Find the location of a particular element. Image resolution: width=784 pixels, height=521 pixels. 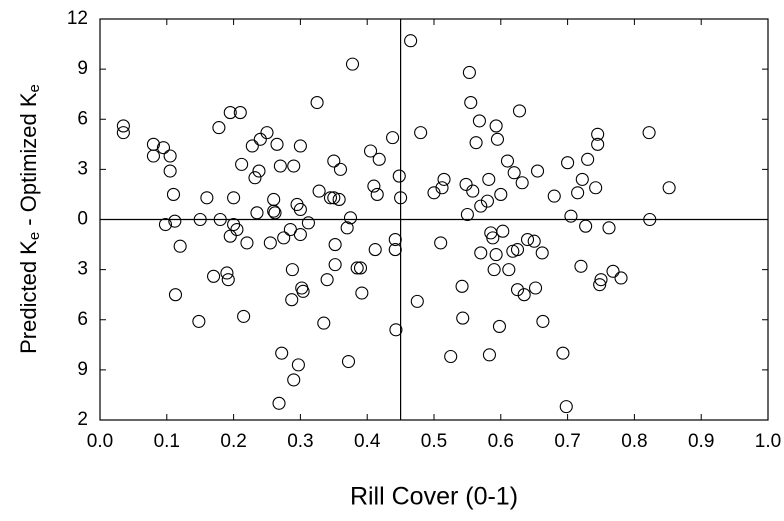

x-tick-label: 0.5 is located at coordinates (434, 441).